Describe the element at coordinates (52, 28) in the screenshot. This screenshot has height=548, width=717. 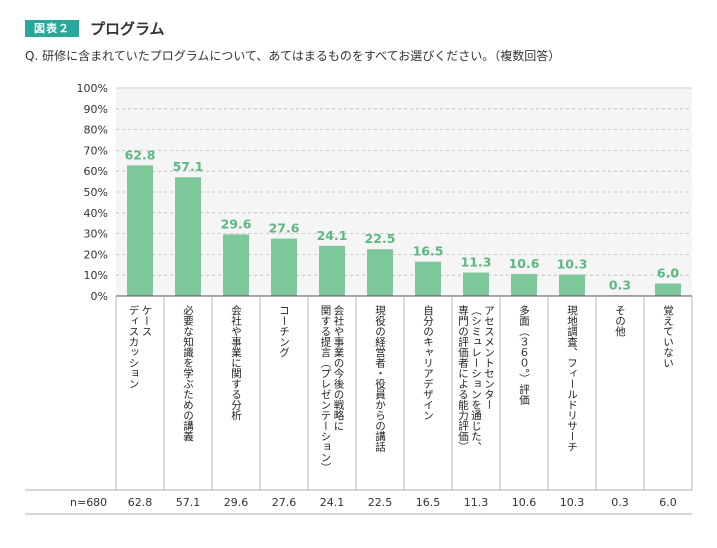
I see `figure-number-badge: 図表２` at that location.